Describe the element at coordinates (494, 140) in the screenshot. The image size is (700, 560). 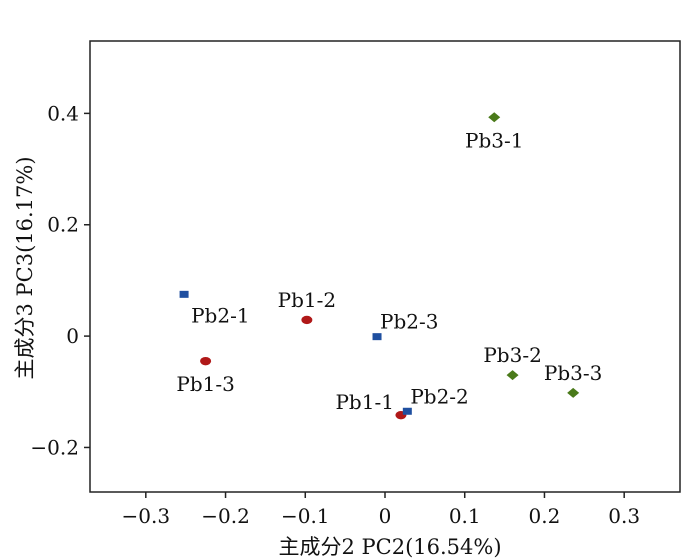
I see `point-label-pb3-1: Pb3-1` at that location.